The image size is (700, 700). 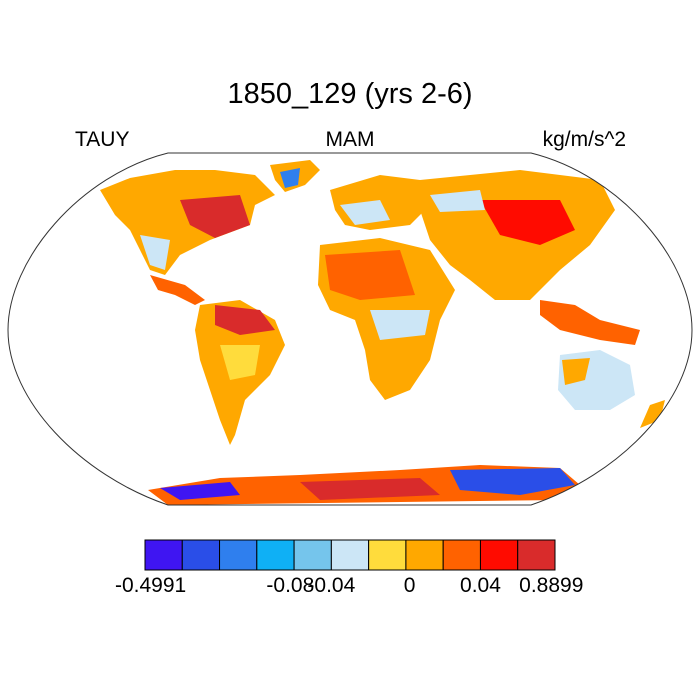 What do you see at coordinates (350, 139) in the screenshot?
I see `season-label: MAM` at bounding box center [350, 139].